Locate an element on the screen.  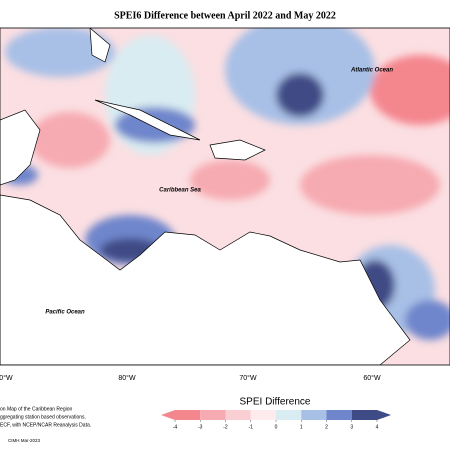
longitude-label: 80°W is located at coordinates (127, 378).